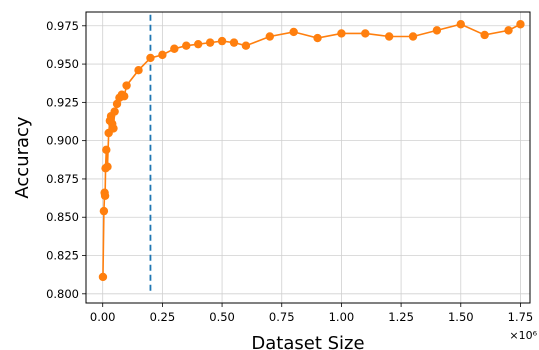 Image resolution: width=539 pixels, height=350 pixels. Describe the element at coordinates (62, 179) in the screenshot. I see `y-tick-label: 0.875` at that location.